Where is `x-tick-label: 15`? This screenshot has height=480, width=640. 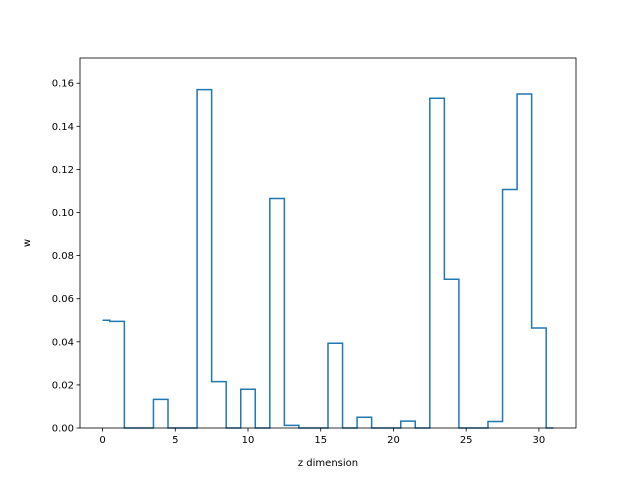
x-tick-label: 15 is located at coordinates (320, 440).